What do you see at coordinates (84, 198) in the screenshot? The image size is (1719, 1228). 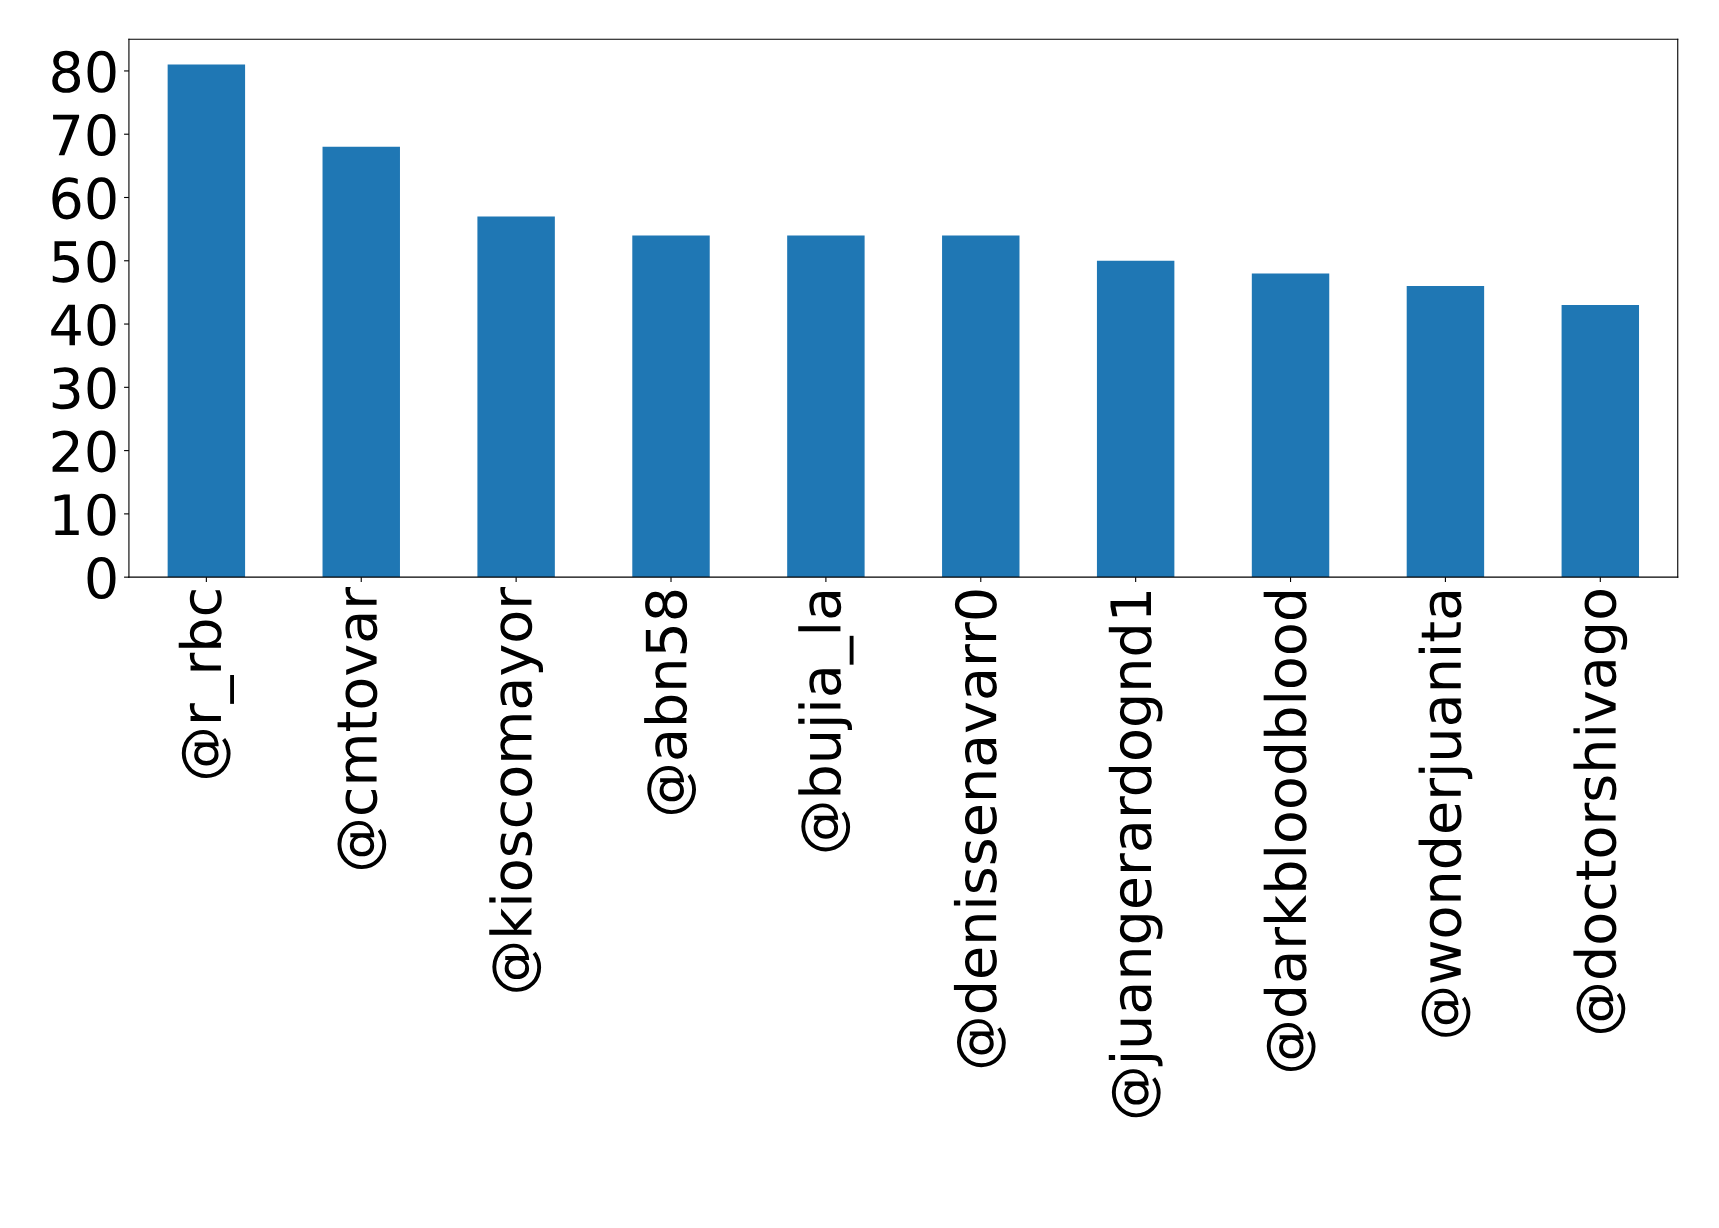 I see `y-tick-label: 60` at bounding box center [84, 198].